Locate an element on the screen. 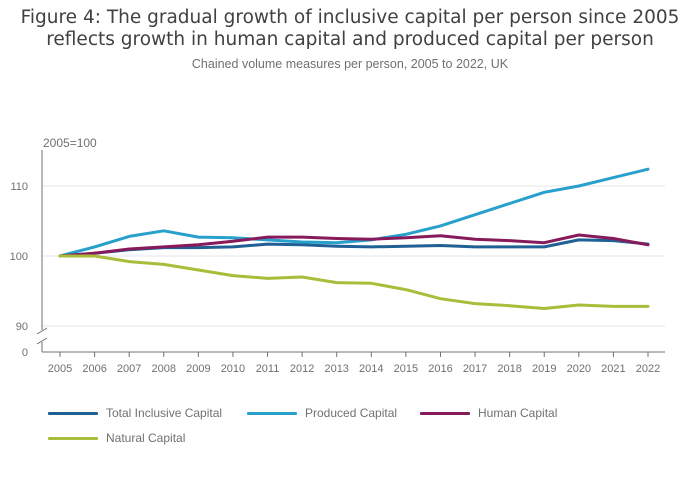 The image size is (700, 502). legend-item: Human Capital is located at coordinates (488, 413).